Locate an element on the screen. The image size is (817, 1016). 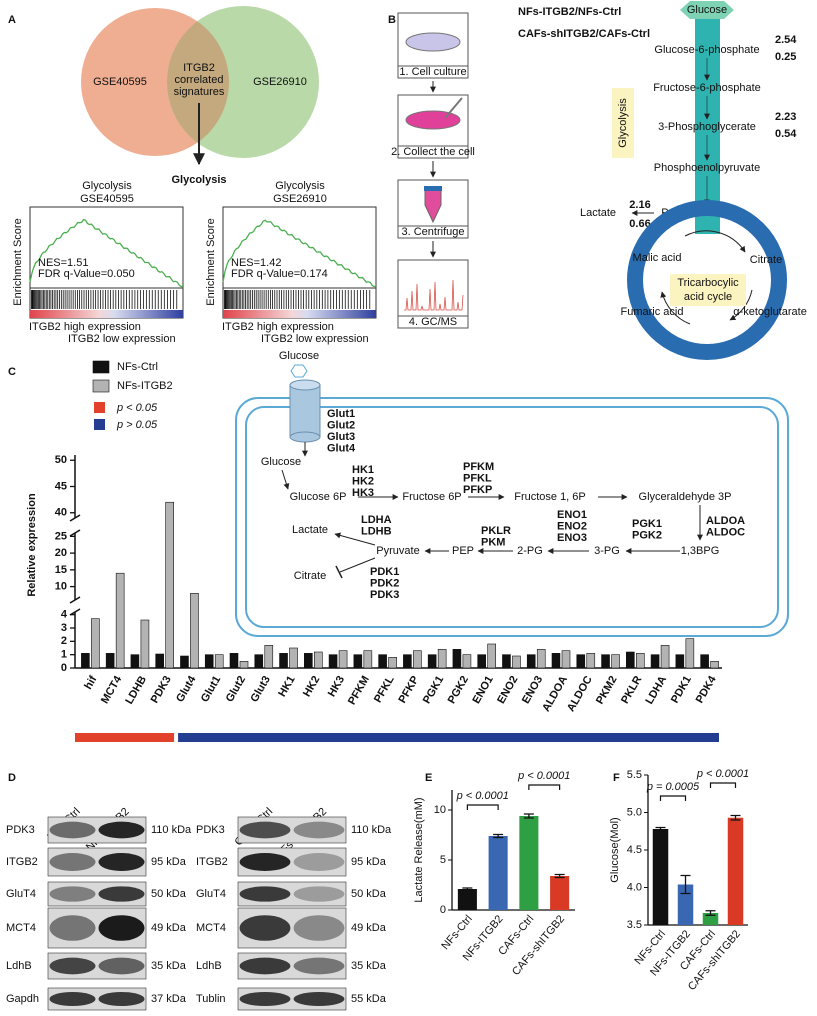
x-tick-label: Glut4 is located at coordinates (186, 688).